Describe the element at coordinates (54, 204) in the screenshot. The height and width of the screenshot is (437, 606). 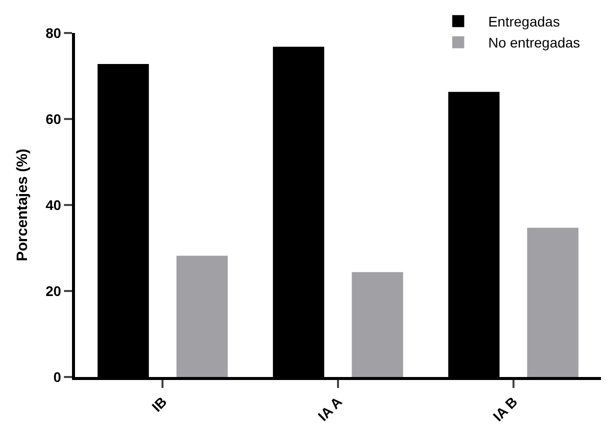
I see `y-tick-label: 40` at that location.